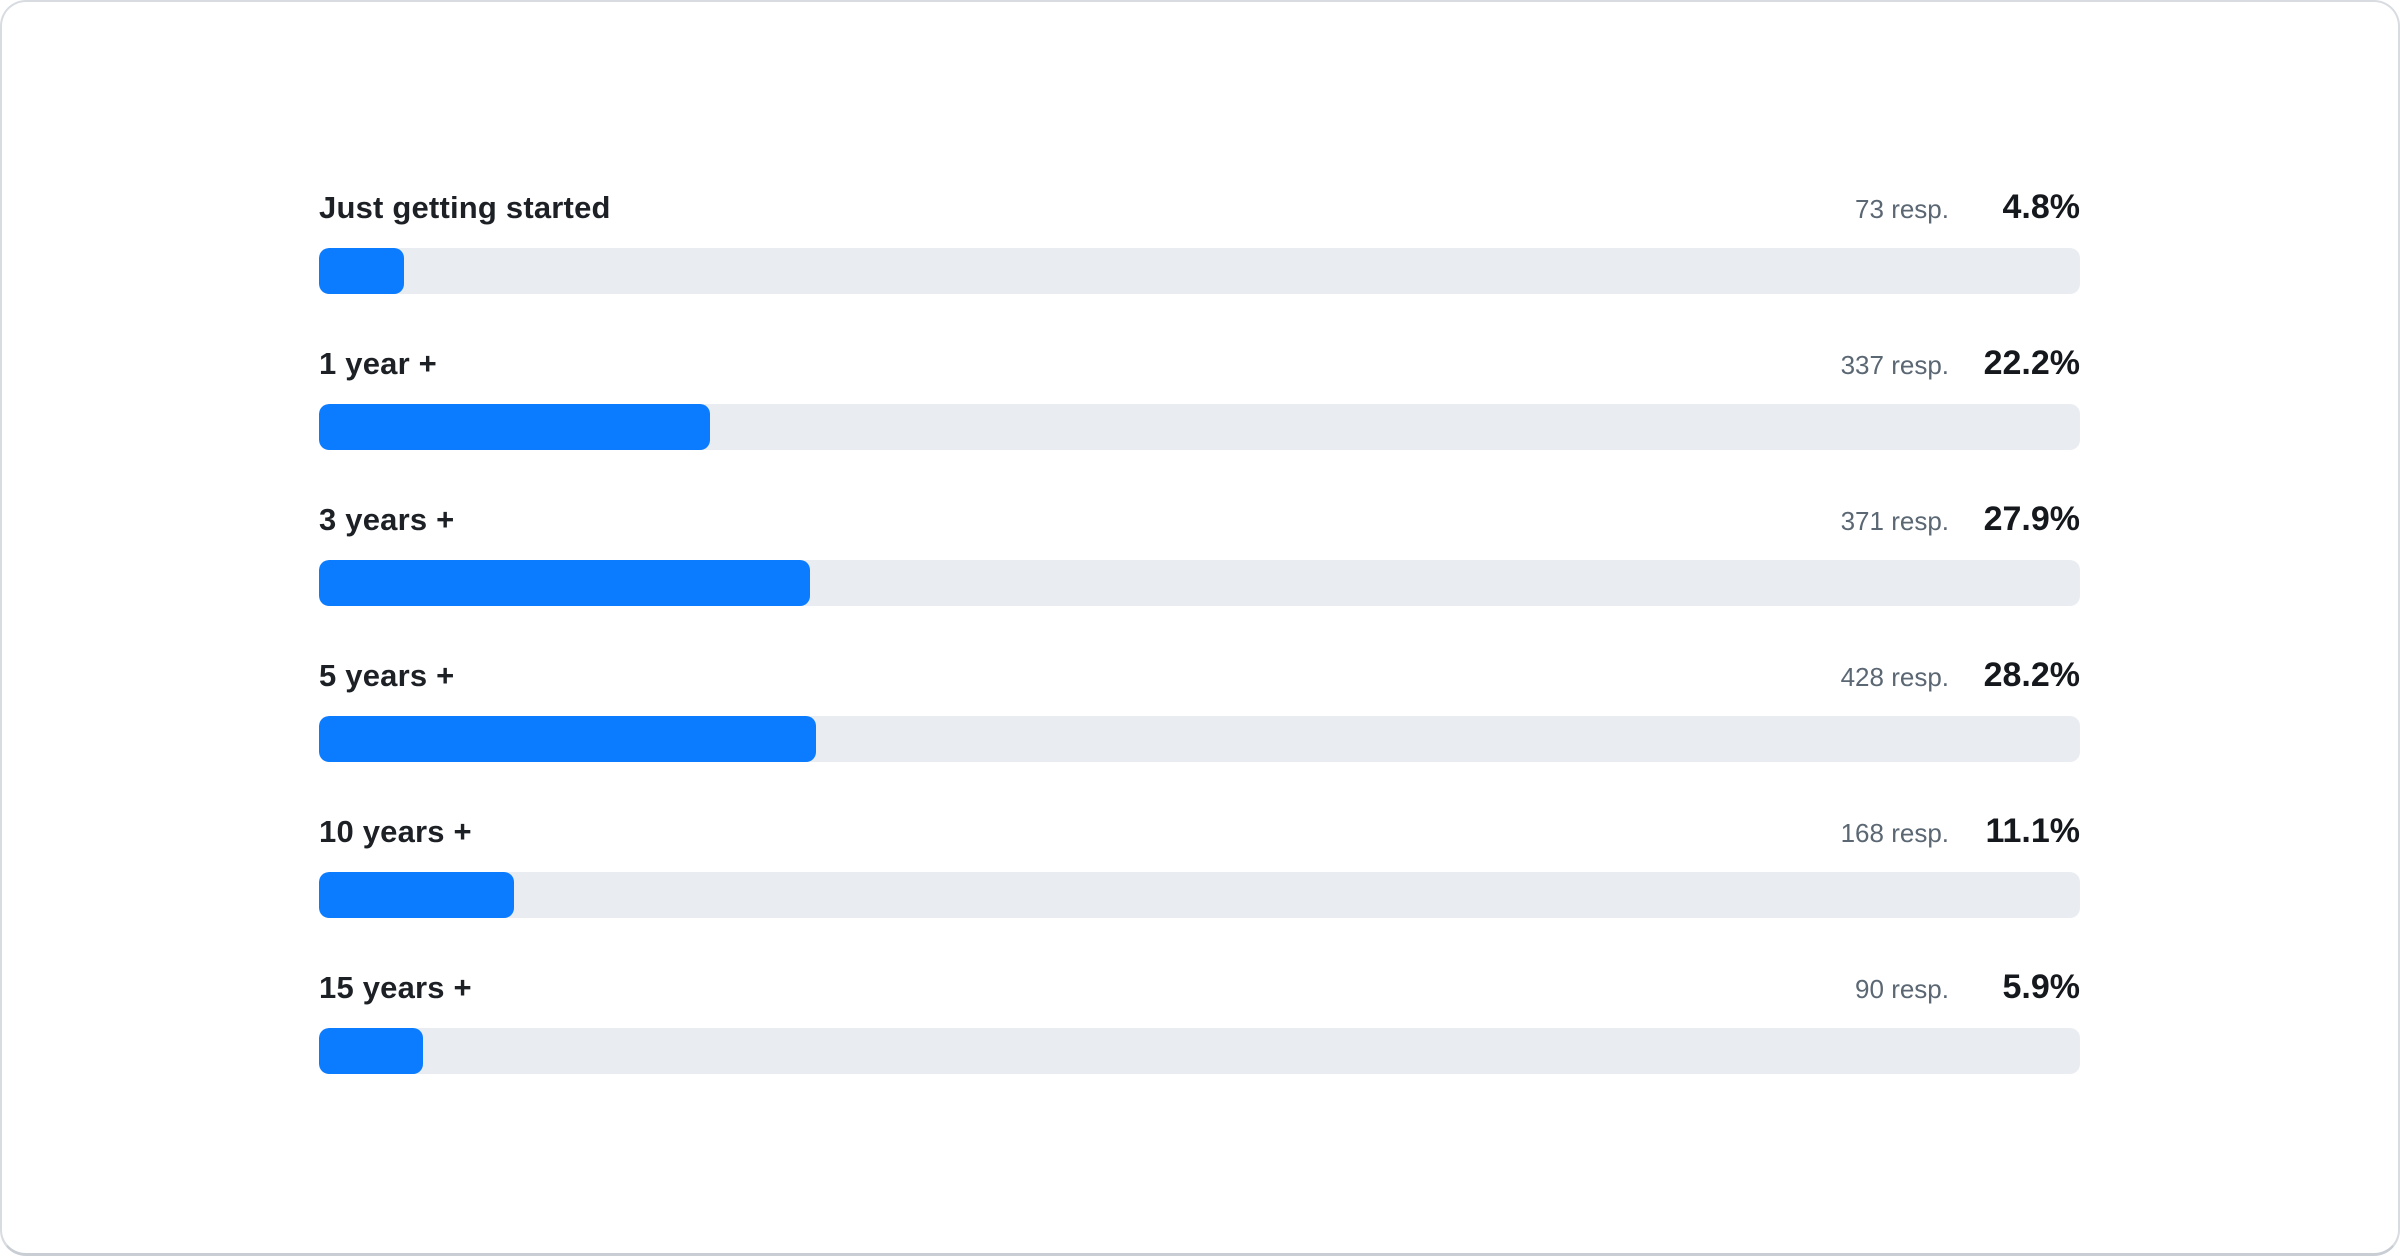 The height and width of the screenshot is (1256, 2400). Describe the element at coordinates (1199, 1019) in the screenshot. I see `survey-row: 15 years + 90 resp. 5.9%` at that location.